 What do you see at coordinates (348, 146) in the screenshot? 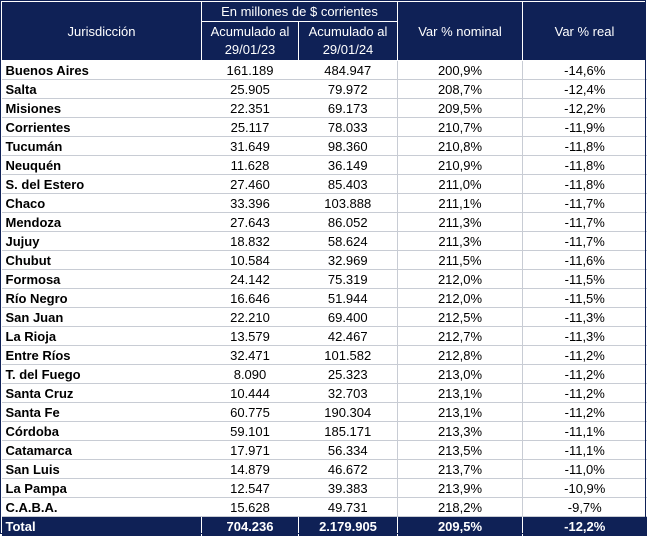
I see `cell-acumulado-2024: 98.360` at bounding box center [348, 146].